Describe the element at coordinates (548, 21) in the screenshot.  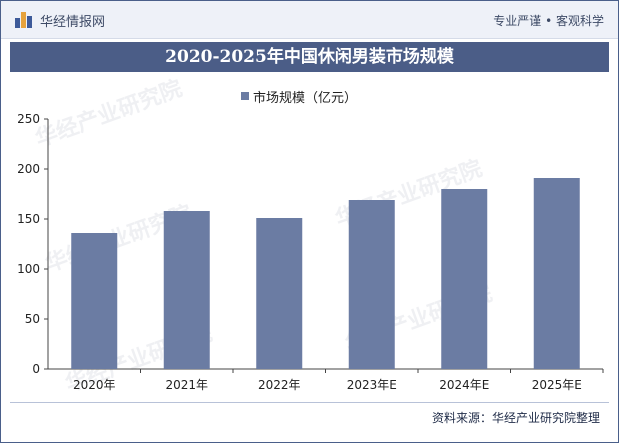
I see `slogan: 专业严谨 • 客观科学` at that location.